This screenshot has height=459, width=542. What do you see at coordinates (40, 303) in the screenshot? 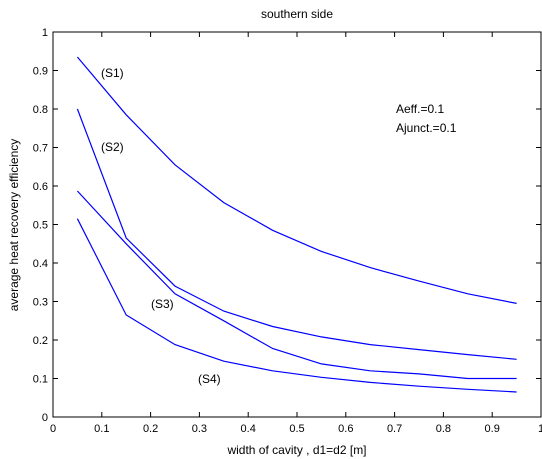
I see `y-tick-label: 0.3` at bounding box center [40, 303].